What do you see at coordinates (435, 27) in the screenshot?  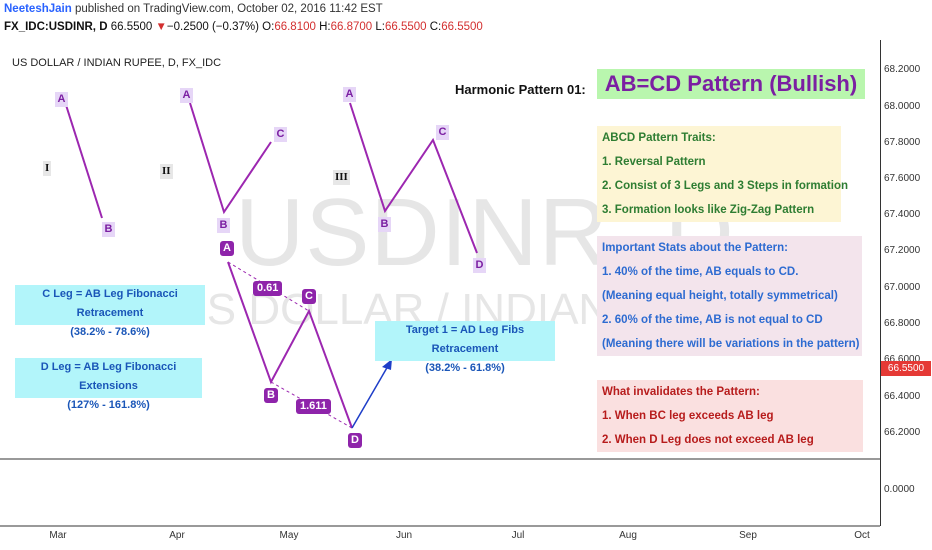 I see `close-label: C:` at bounding box center [435, 27].